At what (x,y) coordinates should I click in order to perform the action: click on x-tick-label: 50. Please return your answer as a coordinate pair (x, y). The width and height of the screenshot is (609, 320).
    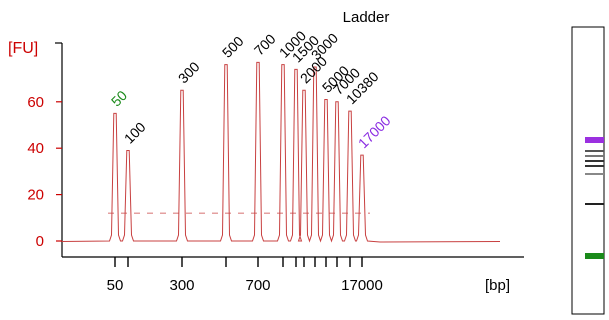
    Looking at the image, I should click on (115, 285).